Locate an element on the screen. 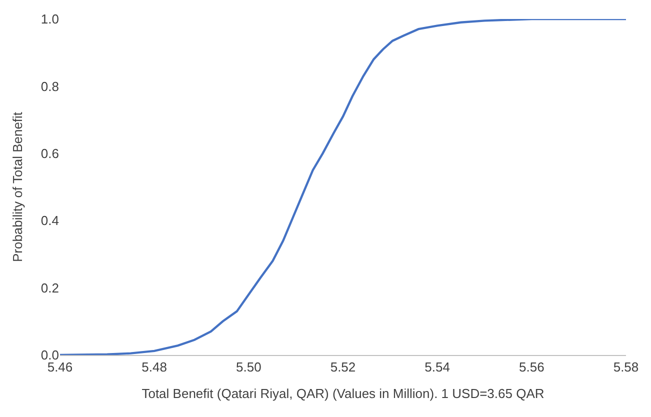 This screenshot has height=417, width=651. x-tick-label: 5.52 is located at coordinates (343, 367).